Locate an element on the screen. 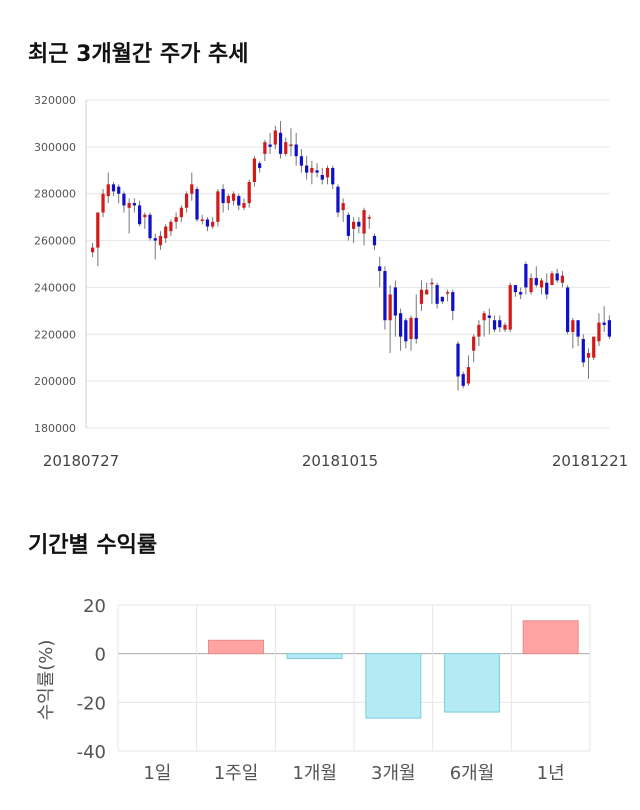  bar-x-tick-label: 1일 is located at coordinates (157, 773).